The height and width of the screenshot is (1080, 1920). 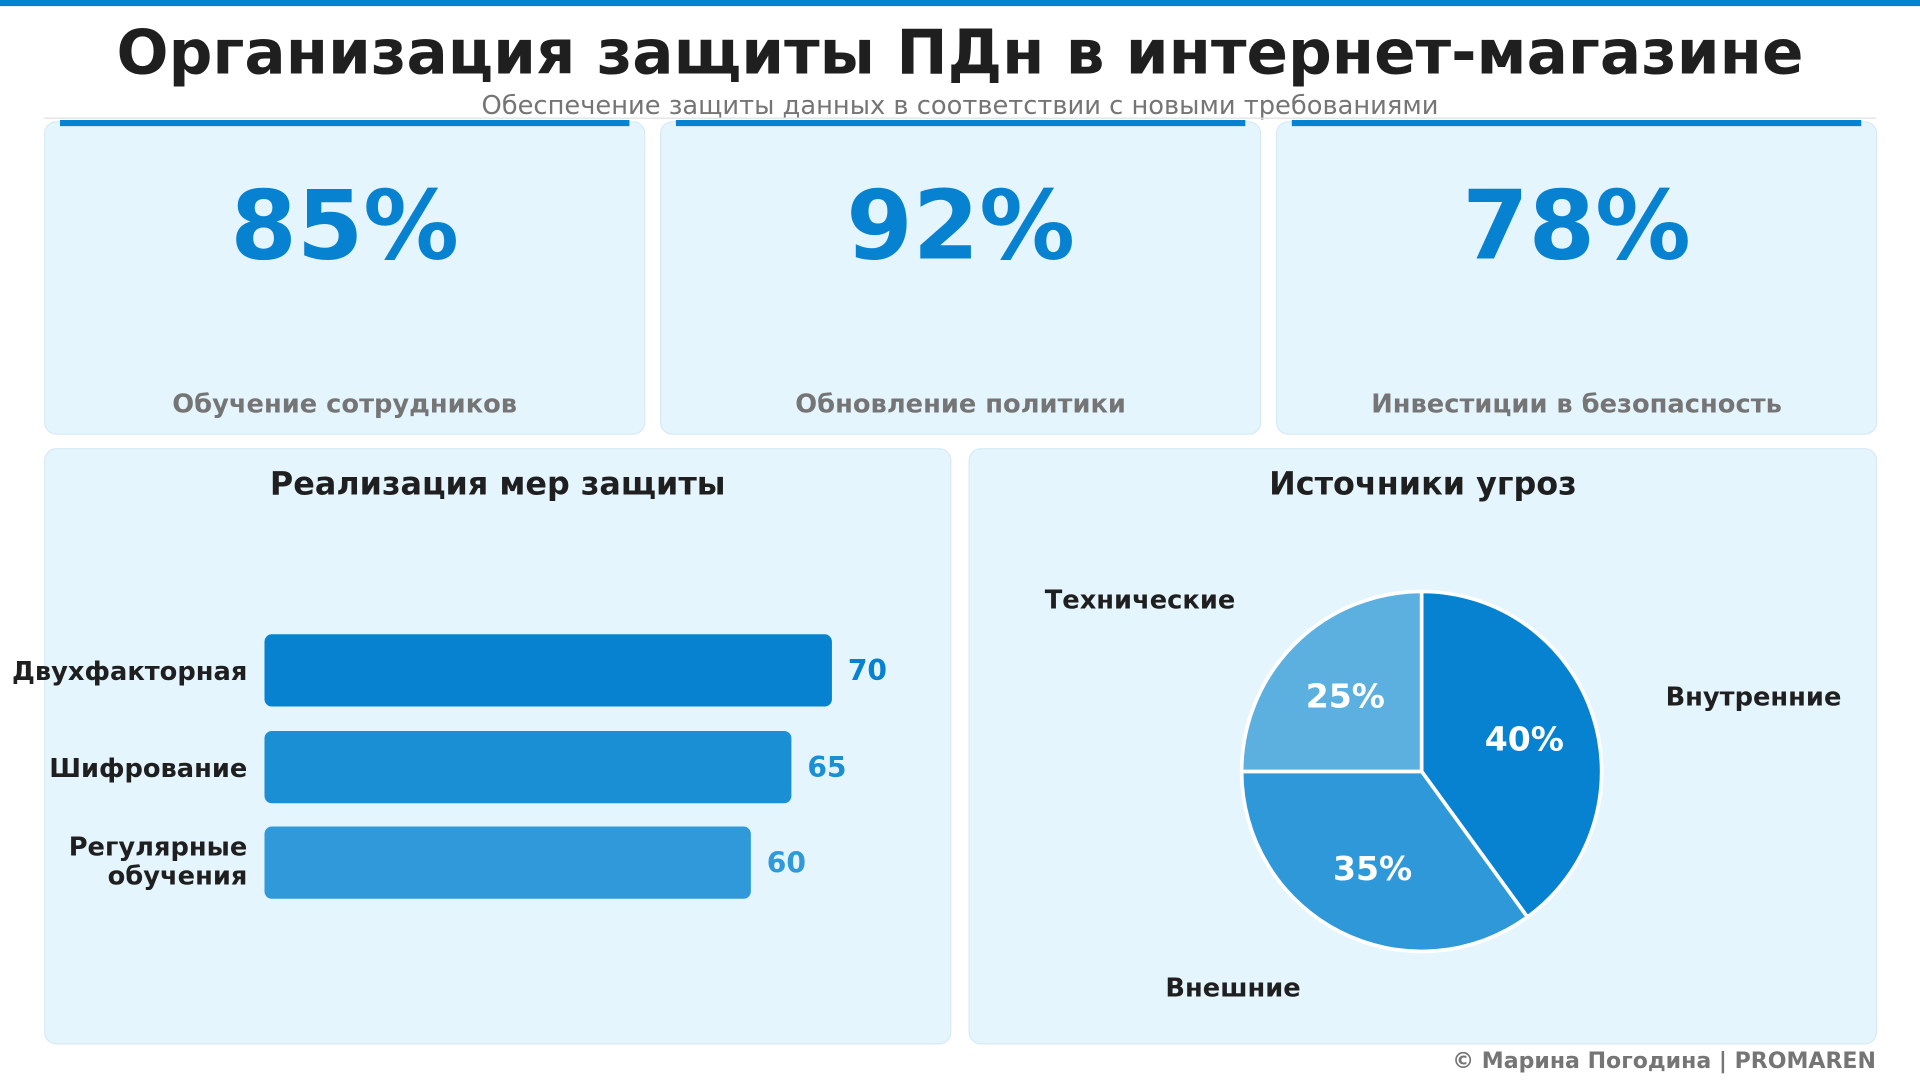 What do you see at coordinates (1423, 485) in the screenshot?
I see `pie-chart-title: Источники угроз` at bounding box center [1423, 485].